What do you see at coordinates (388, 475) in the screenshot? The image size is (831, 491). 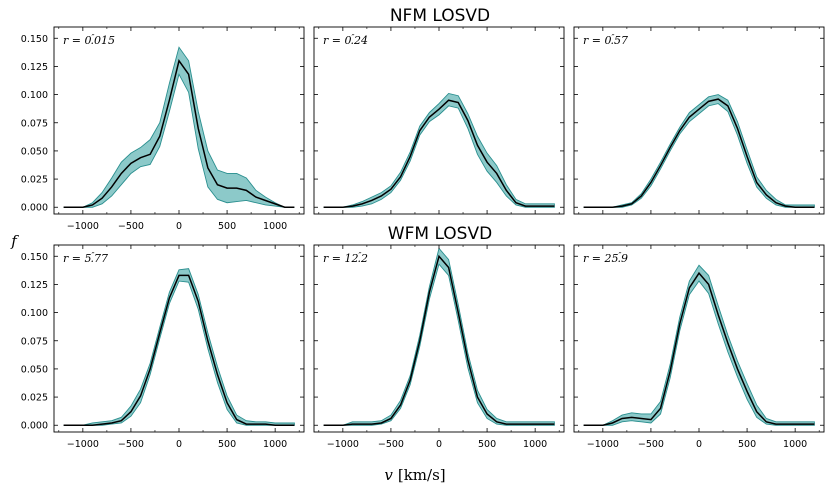 I see `x-axis-label-symbol: v` at bounding box center [388, 475].